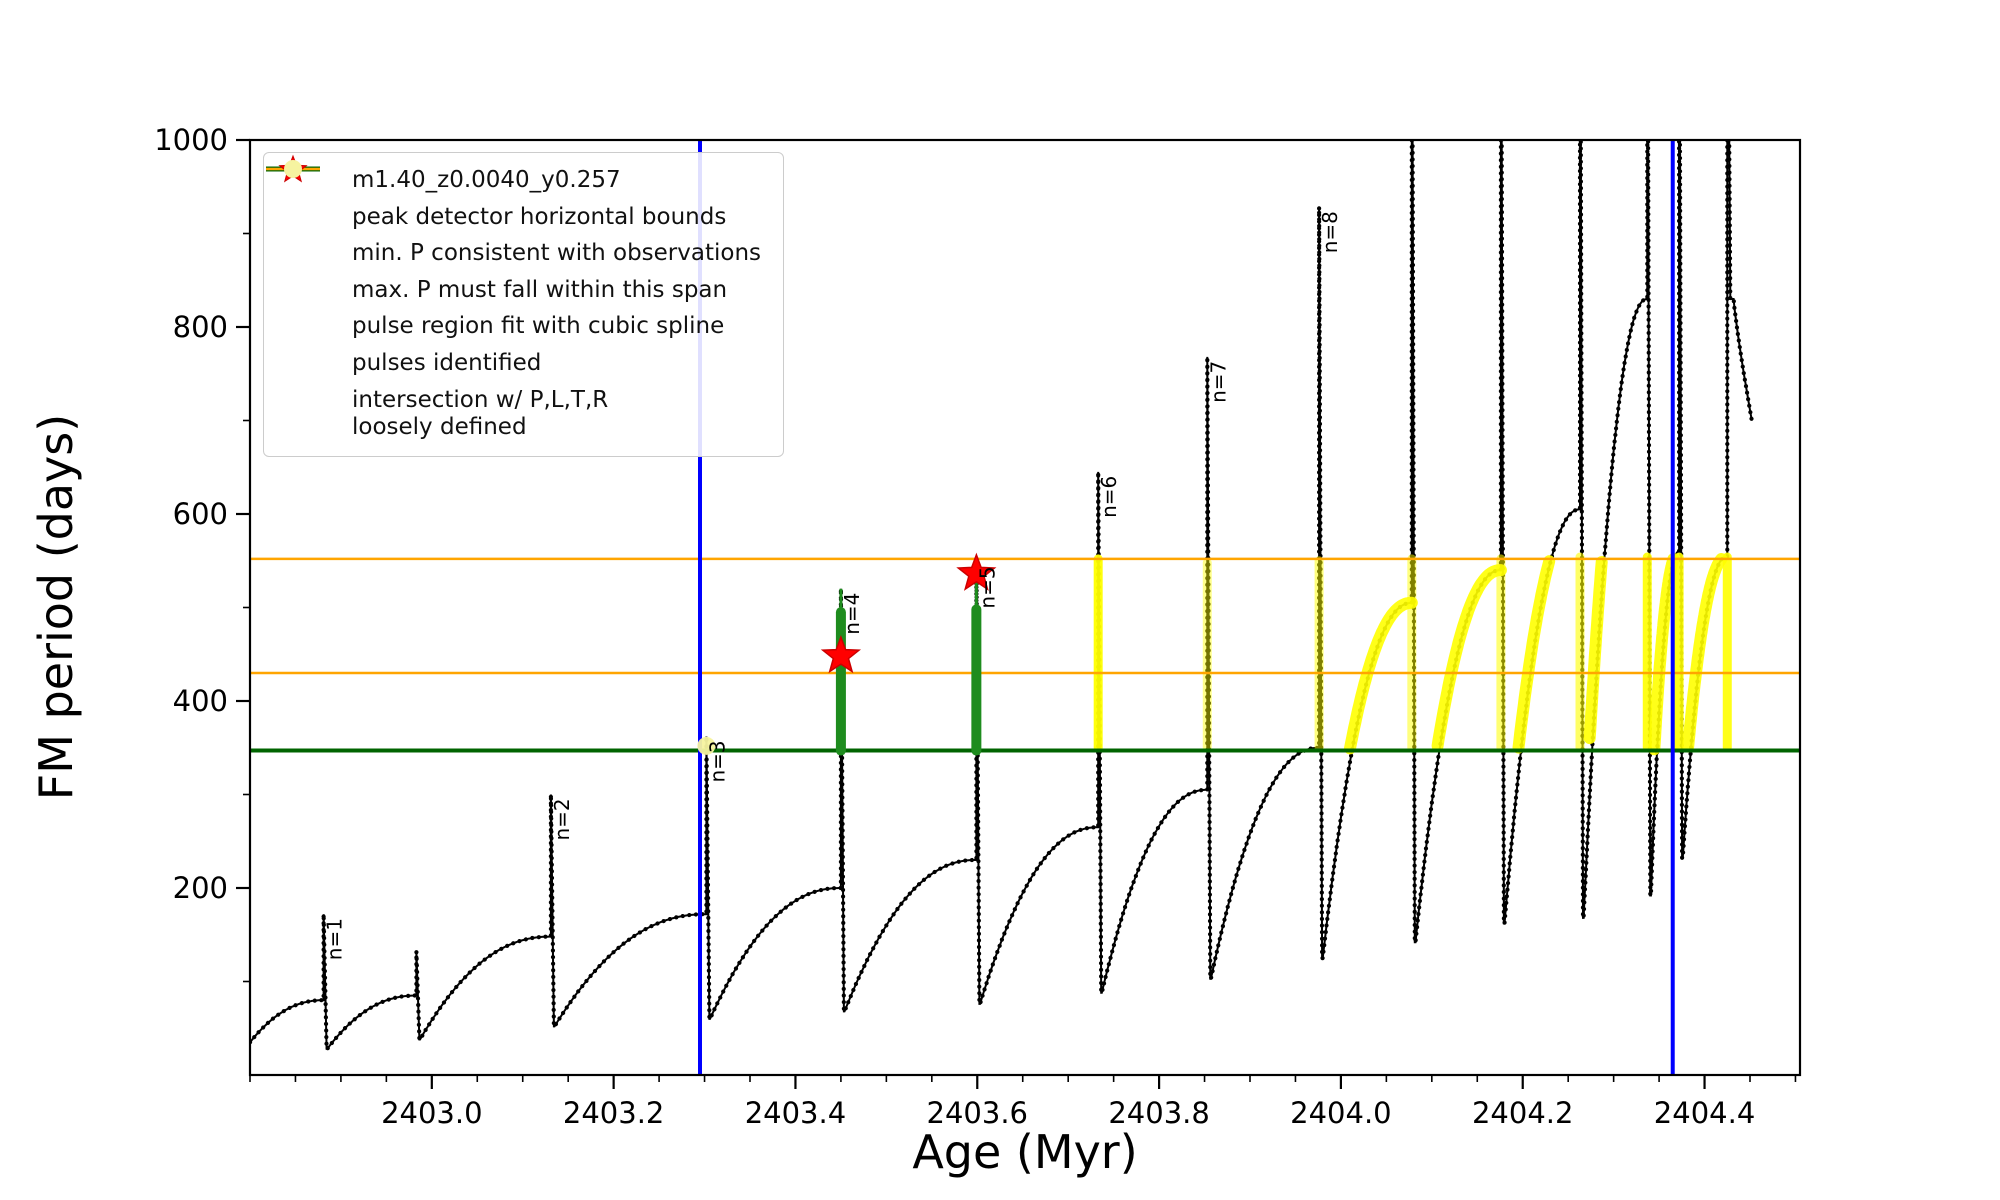  I want to click on x-tick-label: 2404.0, so click(1340, 1113).